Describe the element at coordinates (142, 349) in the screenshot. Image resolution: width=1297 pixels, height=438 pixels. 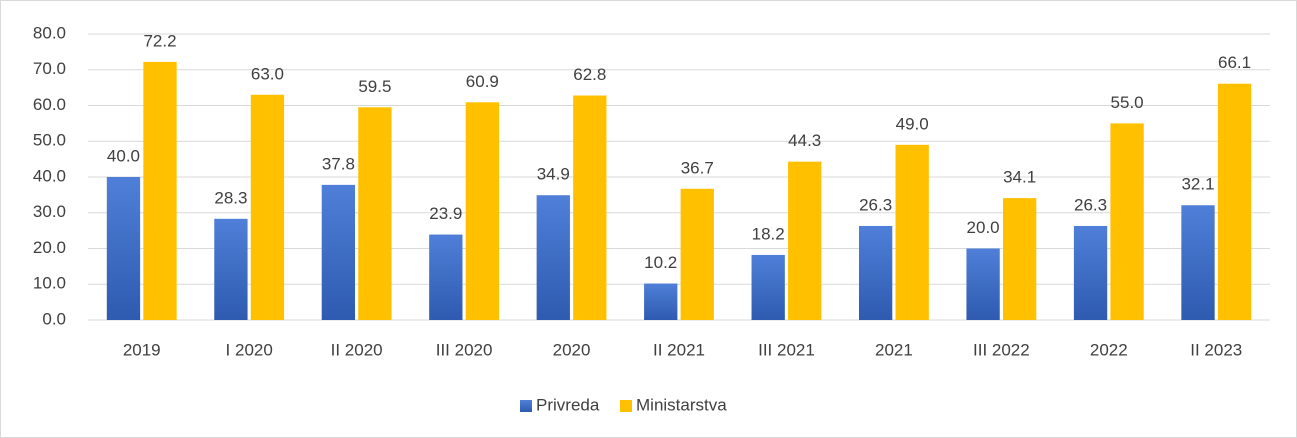
I see `x-tick-label: 2019` at that location.